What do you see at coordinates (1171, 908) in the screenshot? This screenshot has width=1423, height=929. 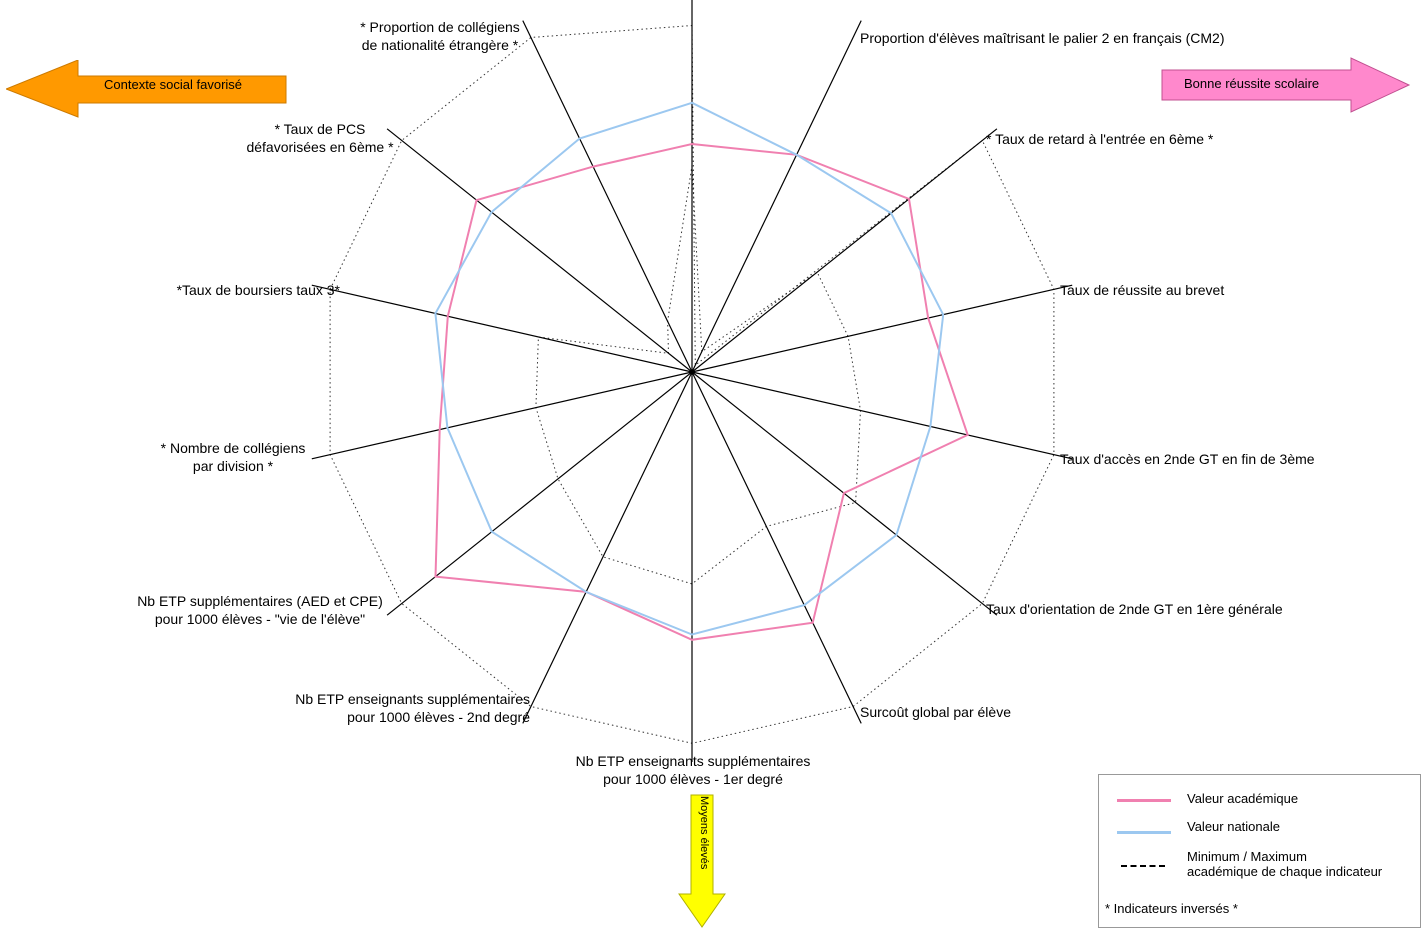 I see `legend-note: * Indicateurs inversés *` at bounding box center [1171, 908].